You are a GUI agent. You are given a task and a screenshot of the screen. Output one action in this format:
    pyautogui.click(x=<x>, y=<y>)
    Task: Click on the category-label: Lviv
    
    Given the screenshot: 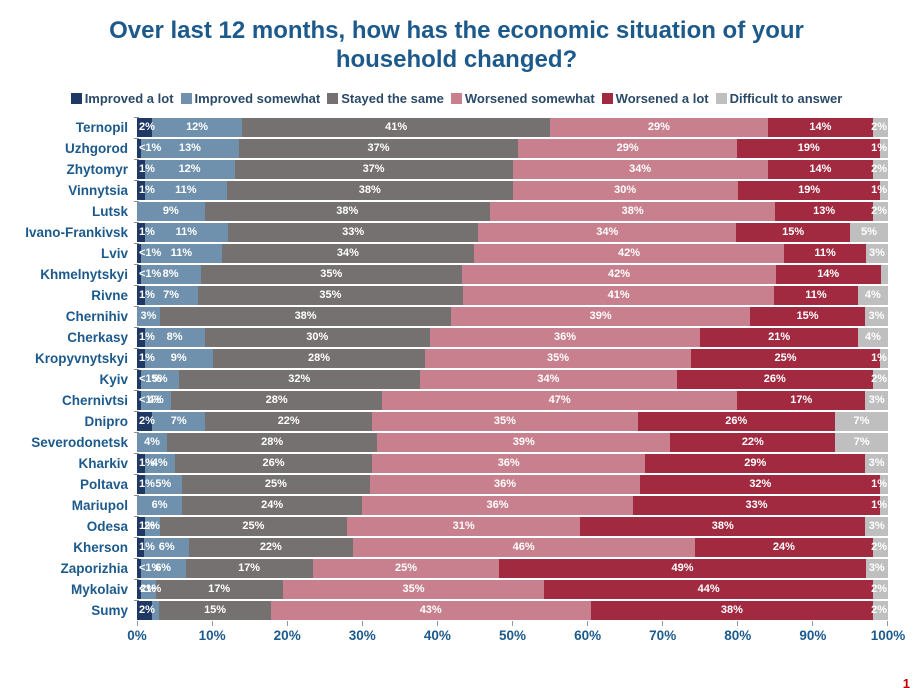 What is the action you would take?
    pyautogui.click(x=114, y=253)
    